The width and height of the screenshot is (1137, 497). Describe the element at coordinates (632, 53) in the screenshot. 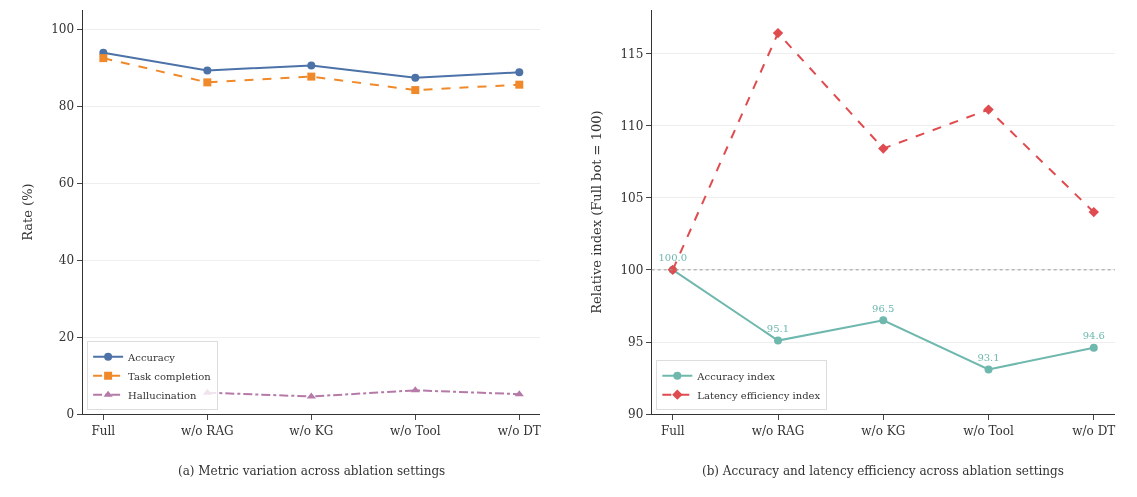

I see `y-tick-label: 115` at that location.